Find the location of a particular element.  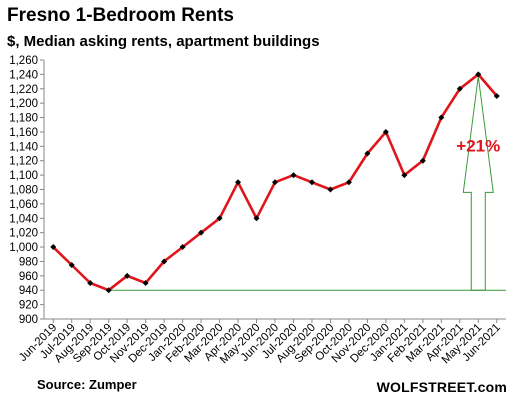

y-tick-label: 1,080 is located at coordinates (23, 191).